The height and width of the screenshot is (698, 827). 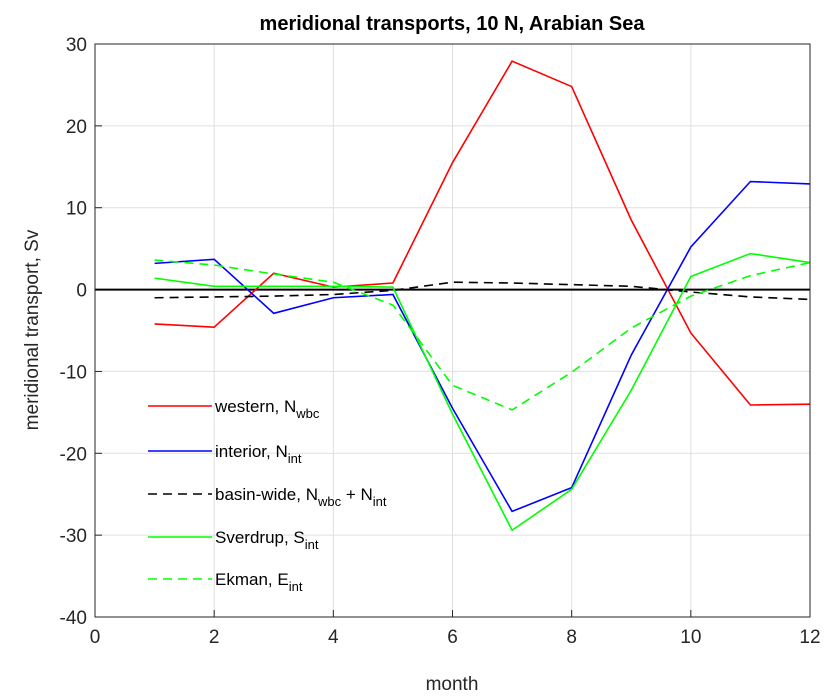 What do you see at coordinates (73, 536) in the screenshot?
I see `y-tick-label: -30` at bounding box center [73, 536].